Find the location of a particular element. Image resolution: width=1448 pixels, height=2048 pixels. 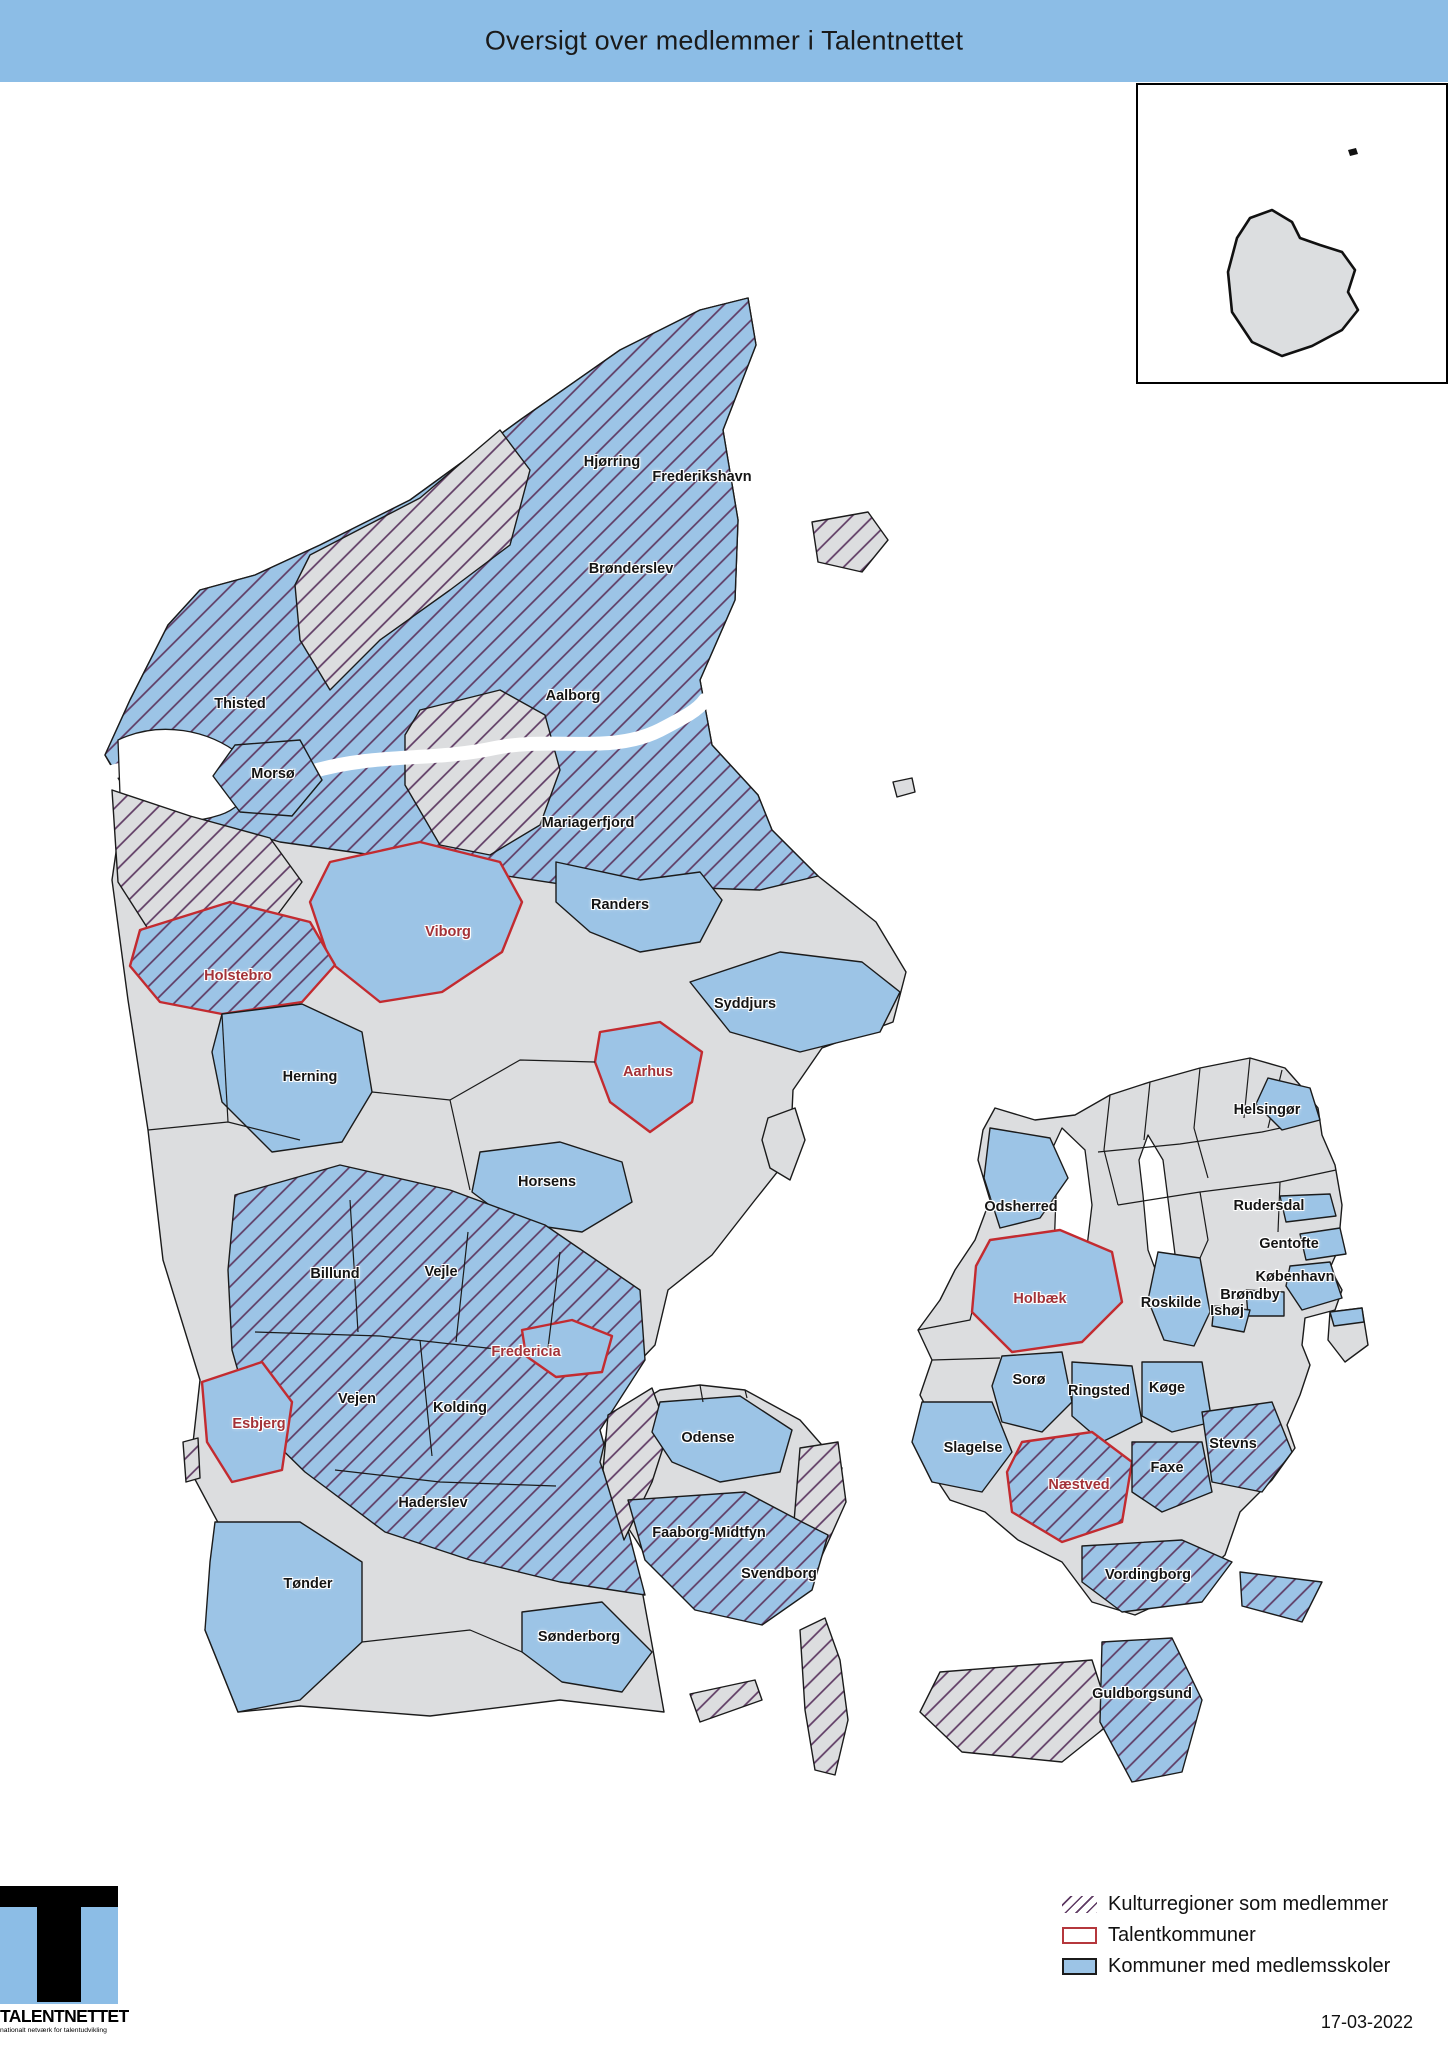

bornholm-inset is located at coordinates (1292, 233).